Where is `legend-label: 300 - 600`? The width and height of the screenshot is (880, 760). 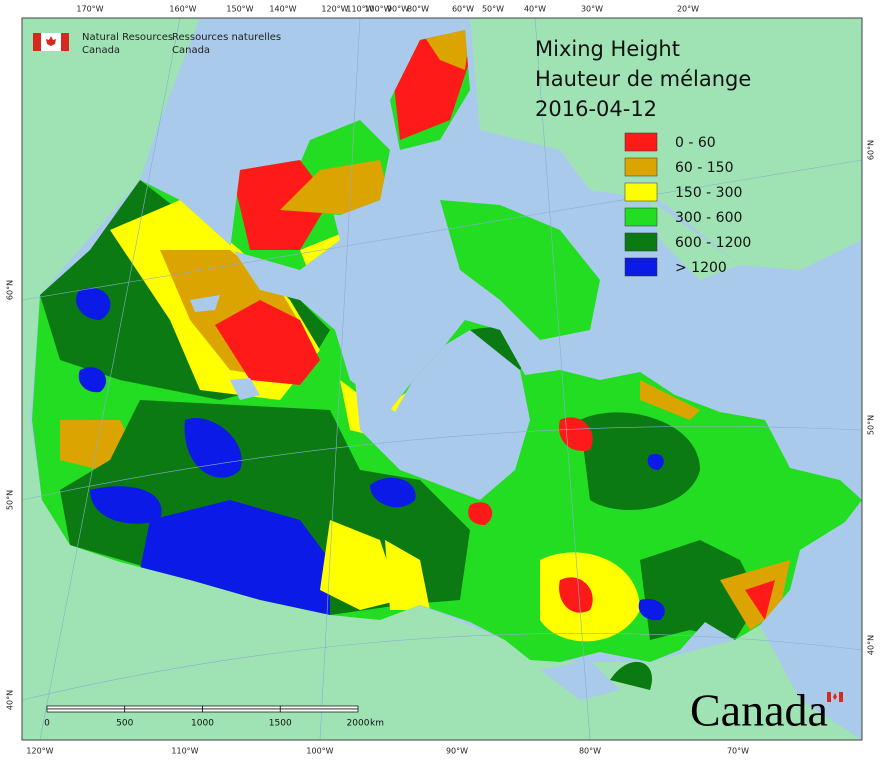 legend-label: 300 - 600 is located at coordinates (708, 218).